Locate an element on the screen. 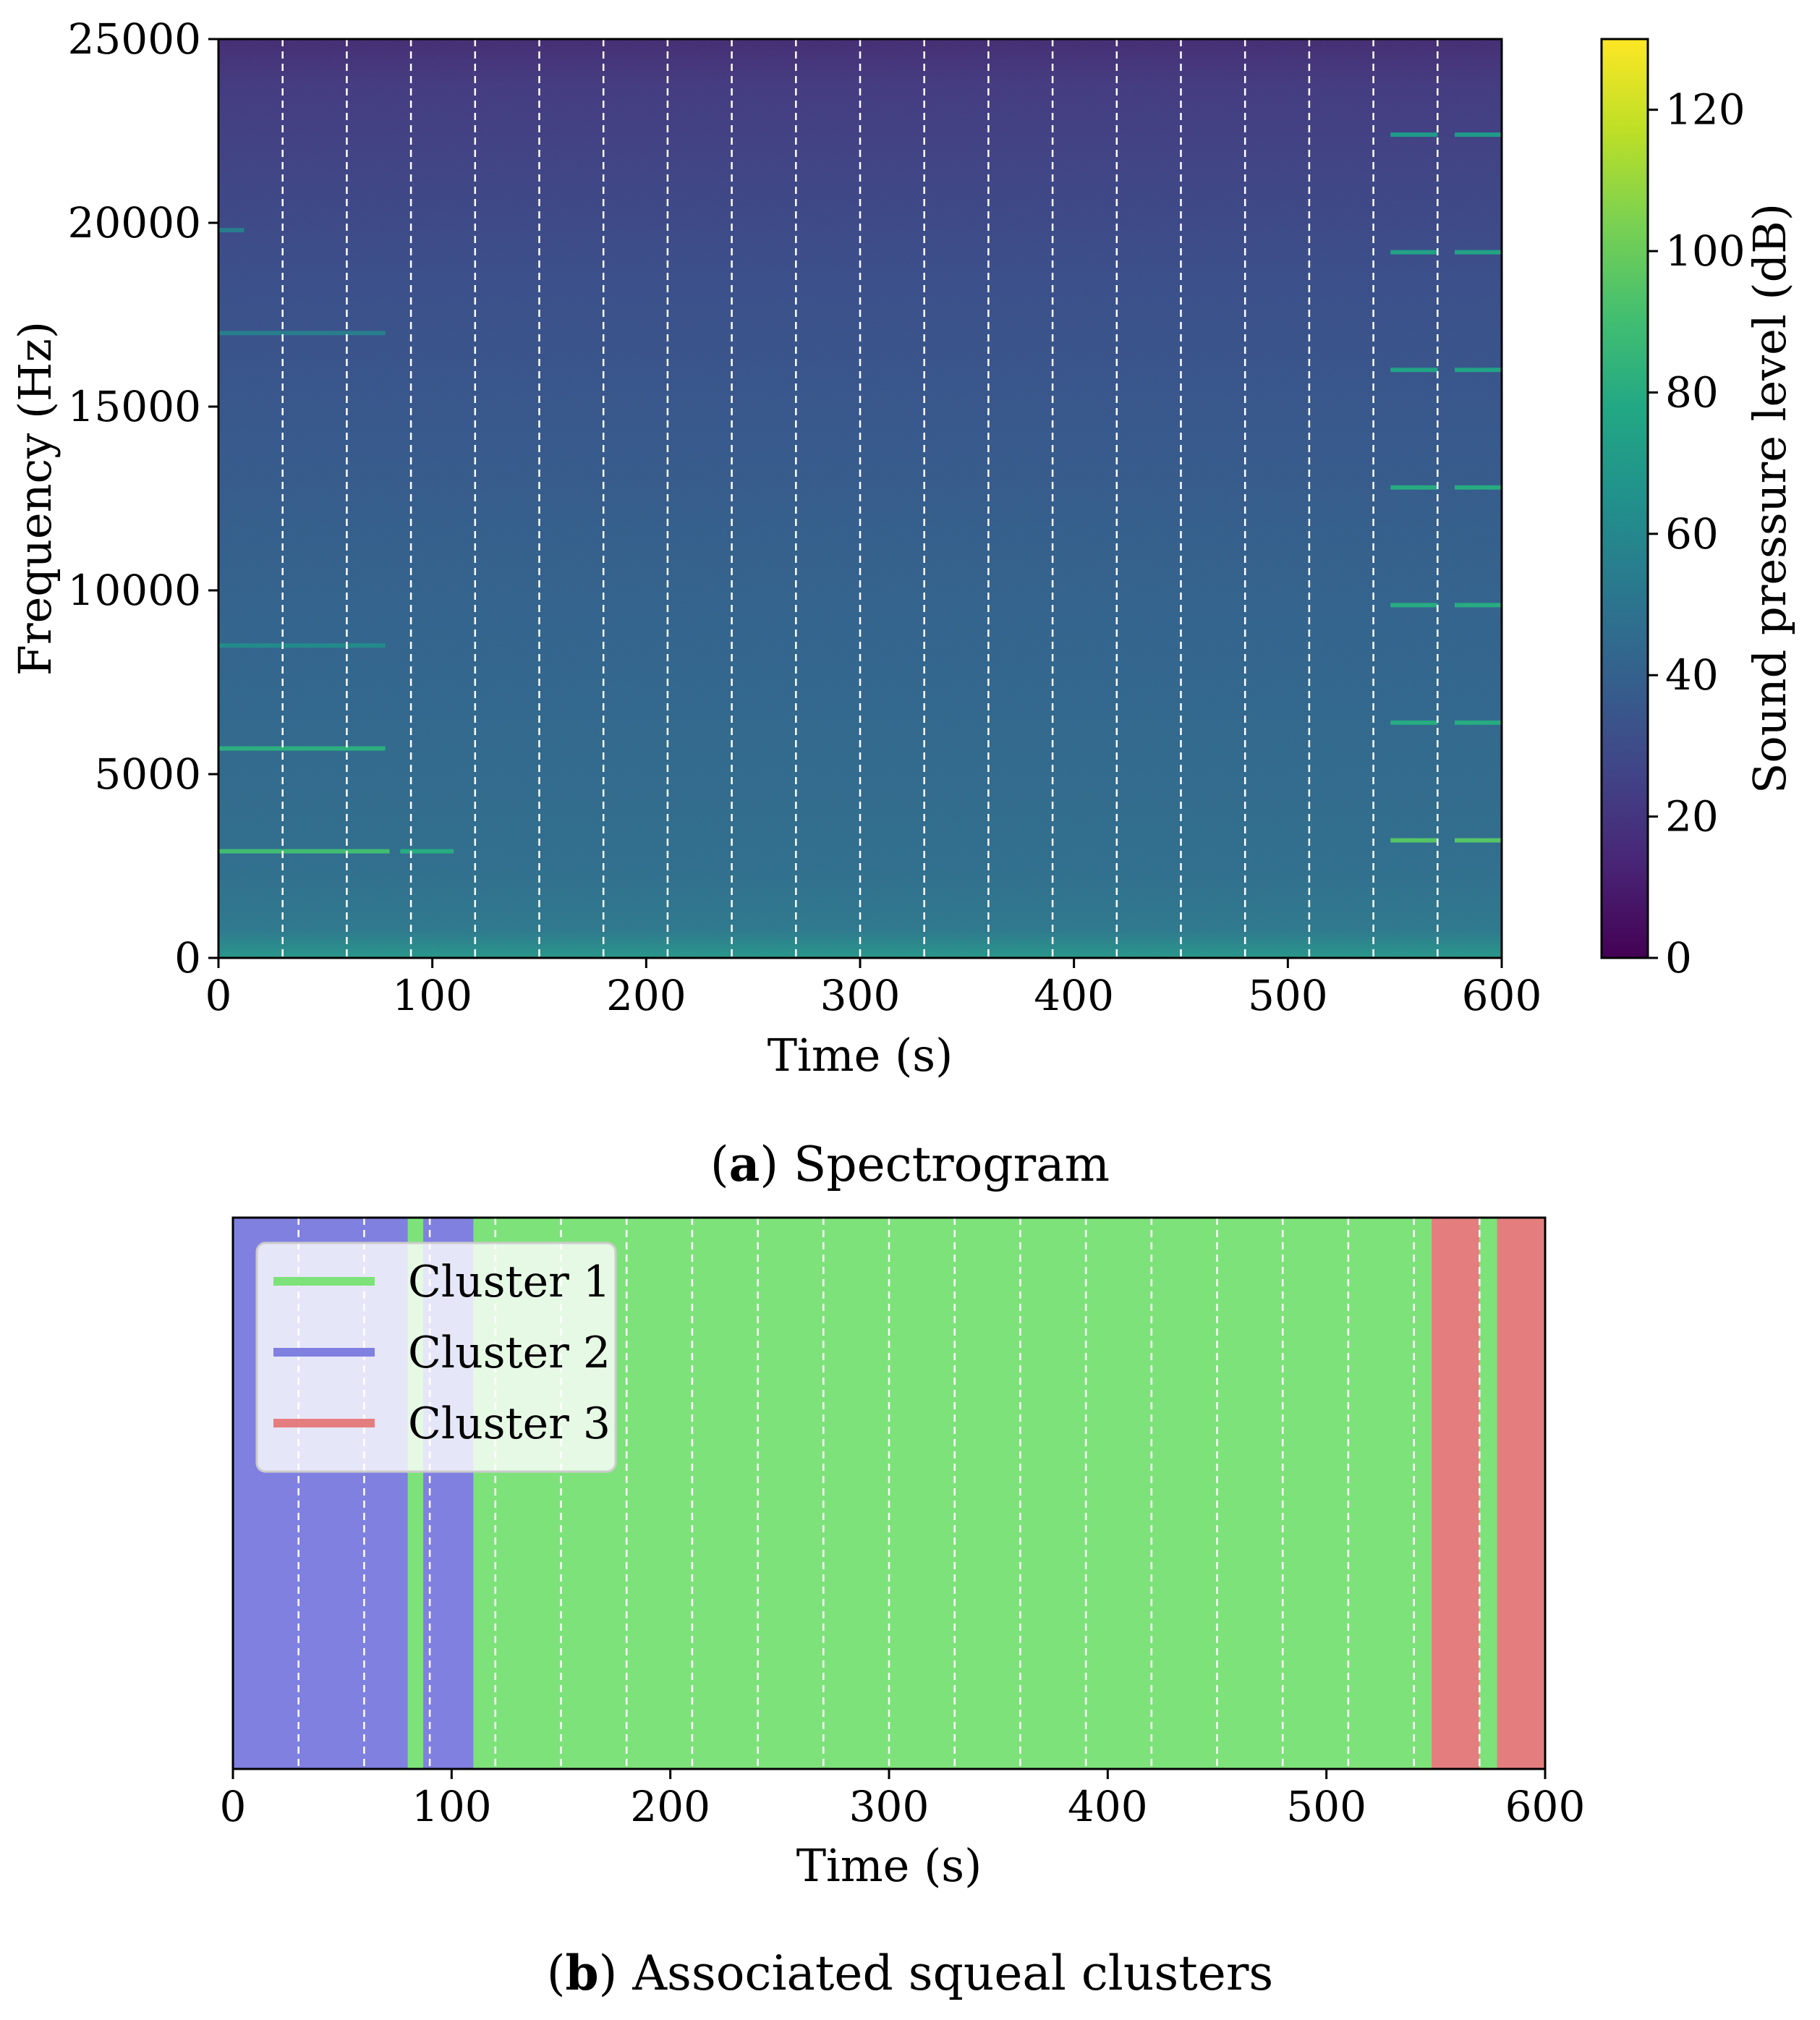 This screenshot has height=2020, width=1820. spectrogram-x-tick-label: 0 is located at coordinates (218, 995).